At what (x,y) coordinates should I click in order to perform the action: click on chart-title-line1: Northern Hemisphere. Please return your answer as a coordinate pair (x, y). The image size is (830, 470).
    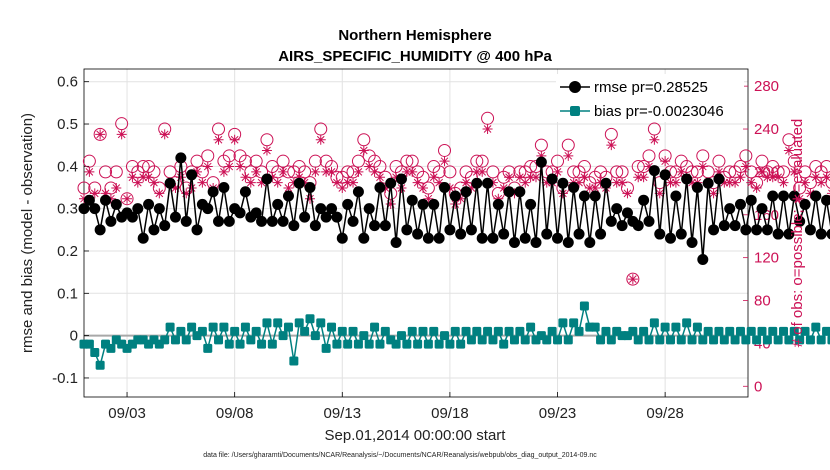
    Looking at the image, I should click on (414, 35).